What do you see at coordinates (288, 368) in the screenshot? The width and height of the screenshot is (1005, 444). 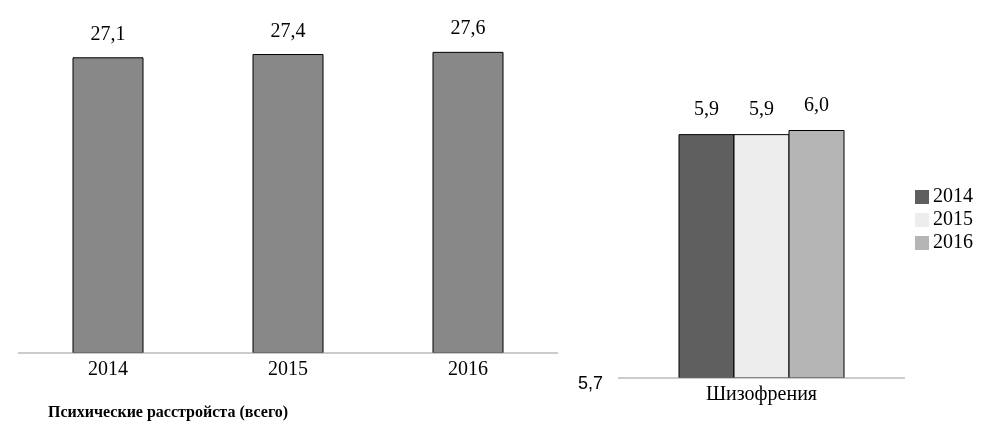 I see `x-tick-label: 2015` at bounding box center [288, 368].